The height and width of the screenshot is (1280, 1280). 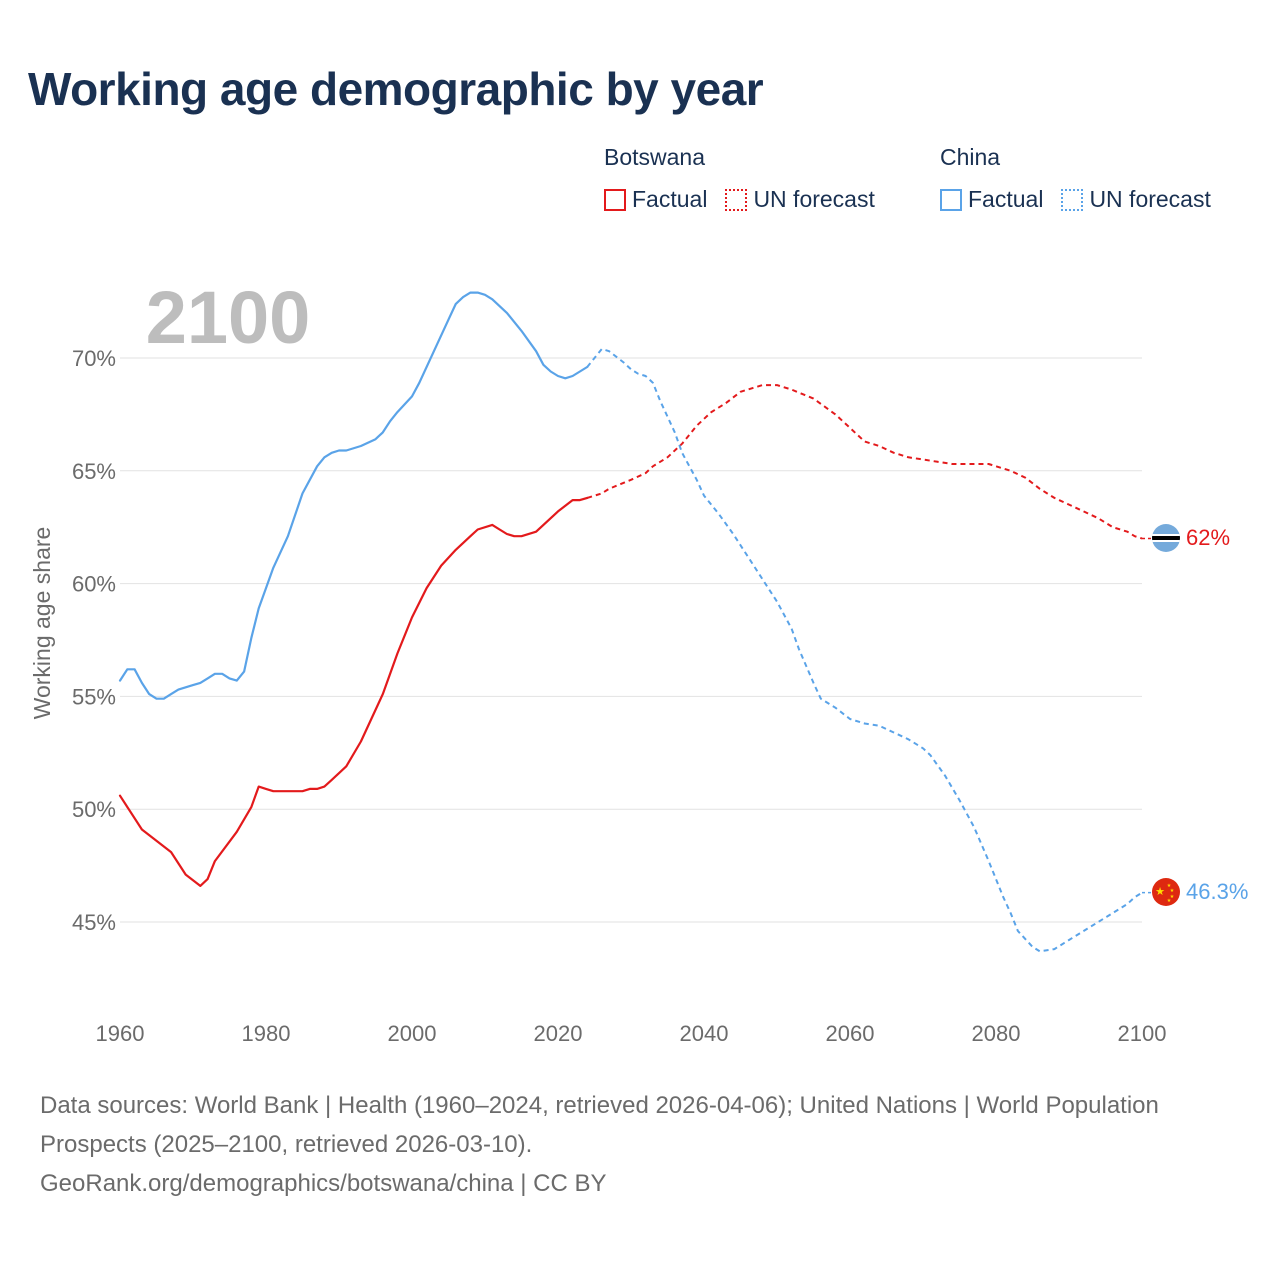 What do you see at coordinates (1084, 178) in the screenshot?
I see `legend-group-china: China Factual UN forecast` at bounding box center [1084, 178].